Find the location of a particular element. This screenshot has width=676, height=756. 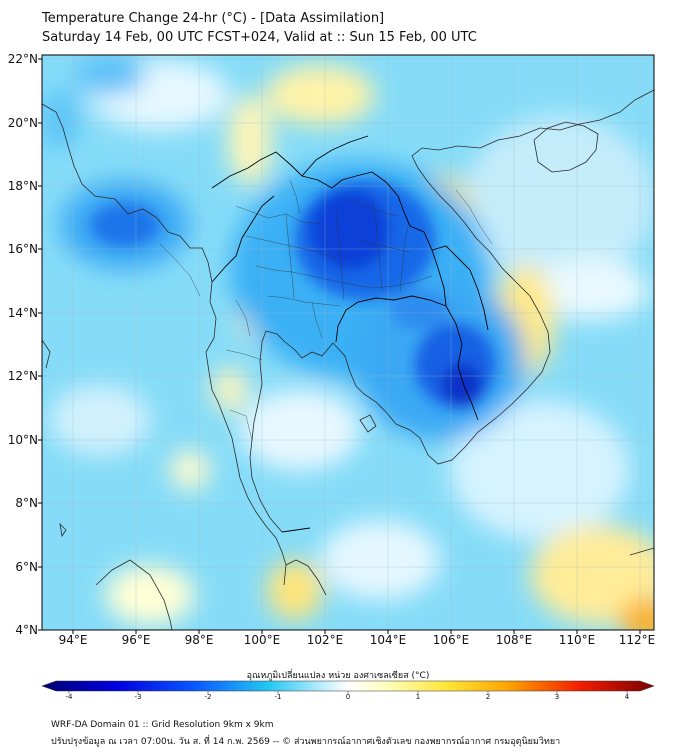

lon-label: 108°E is located at coordinates (514, 640).